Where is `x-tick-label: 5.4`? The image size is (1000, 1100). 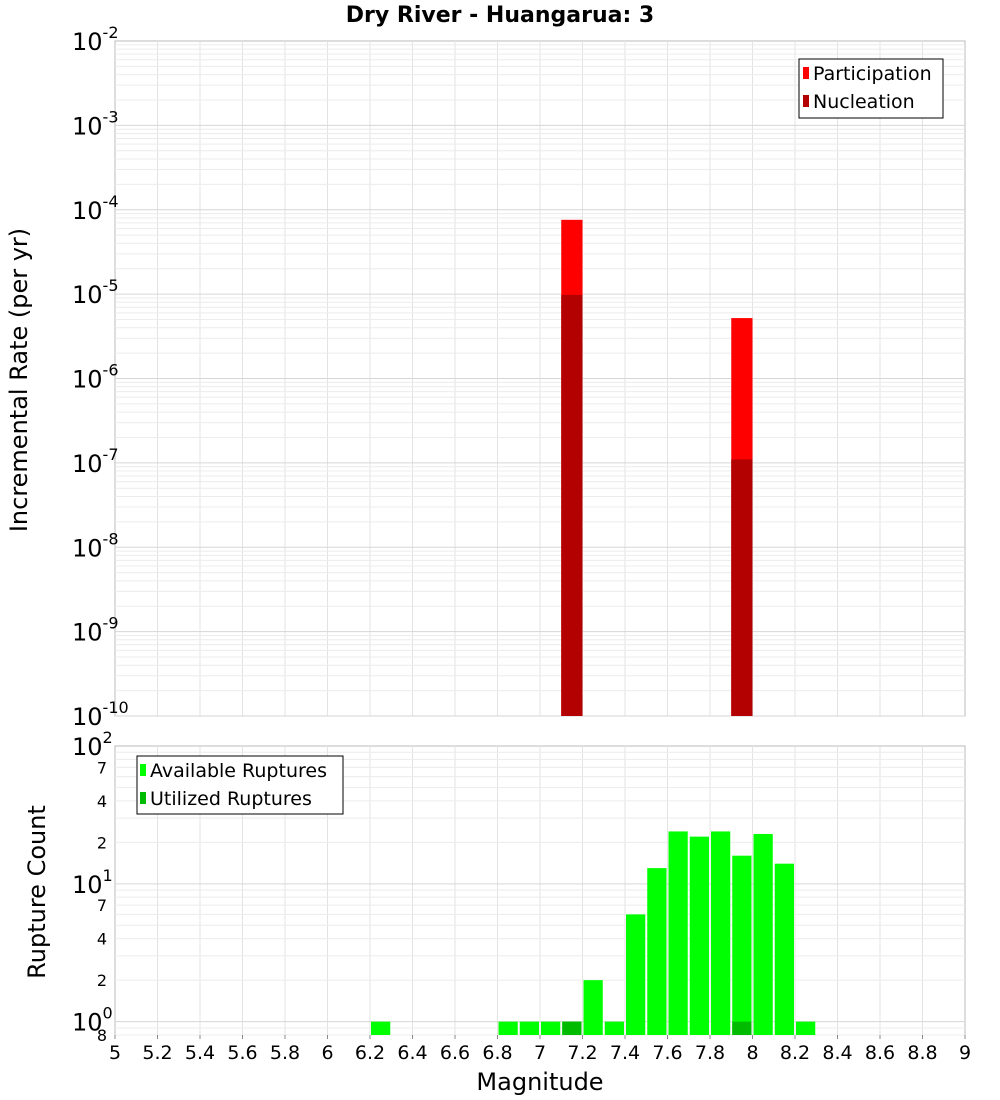
x-tick-label: 5.4 is located at coordinates (200, 1053).